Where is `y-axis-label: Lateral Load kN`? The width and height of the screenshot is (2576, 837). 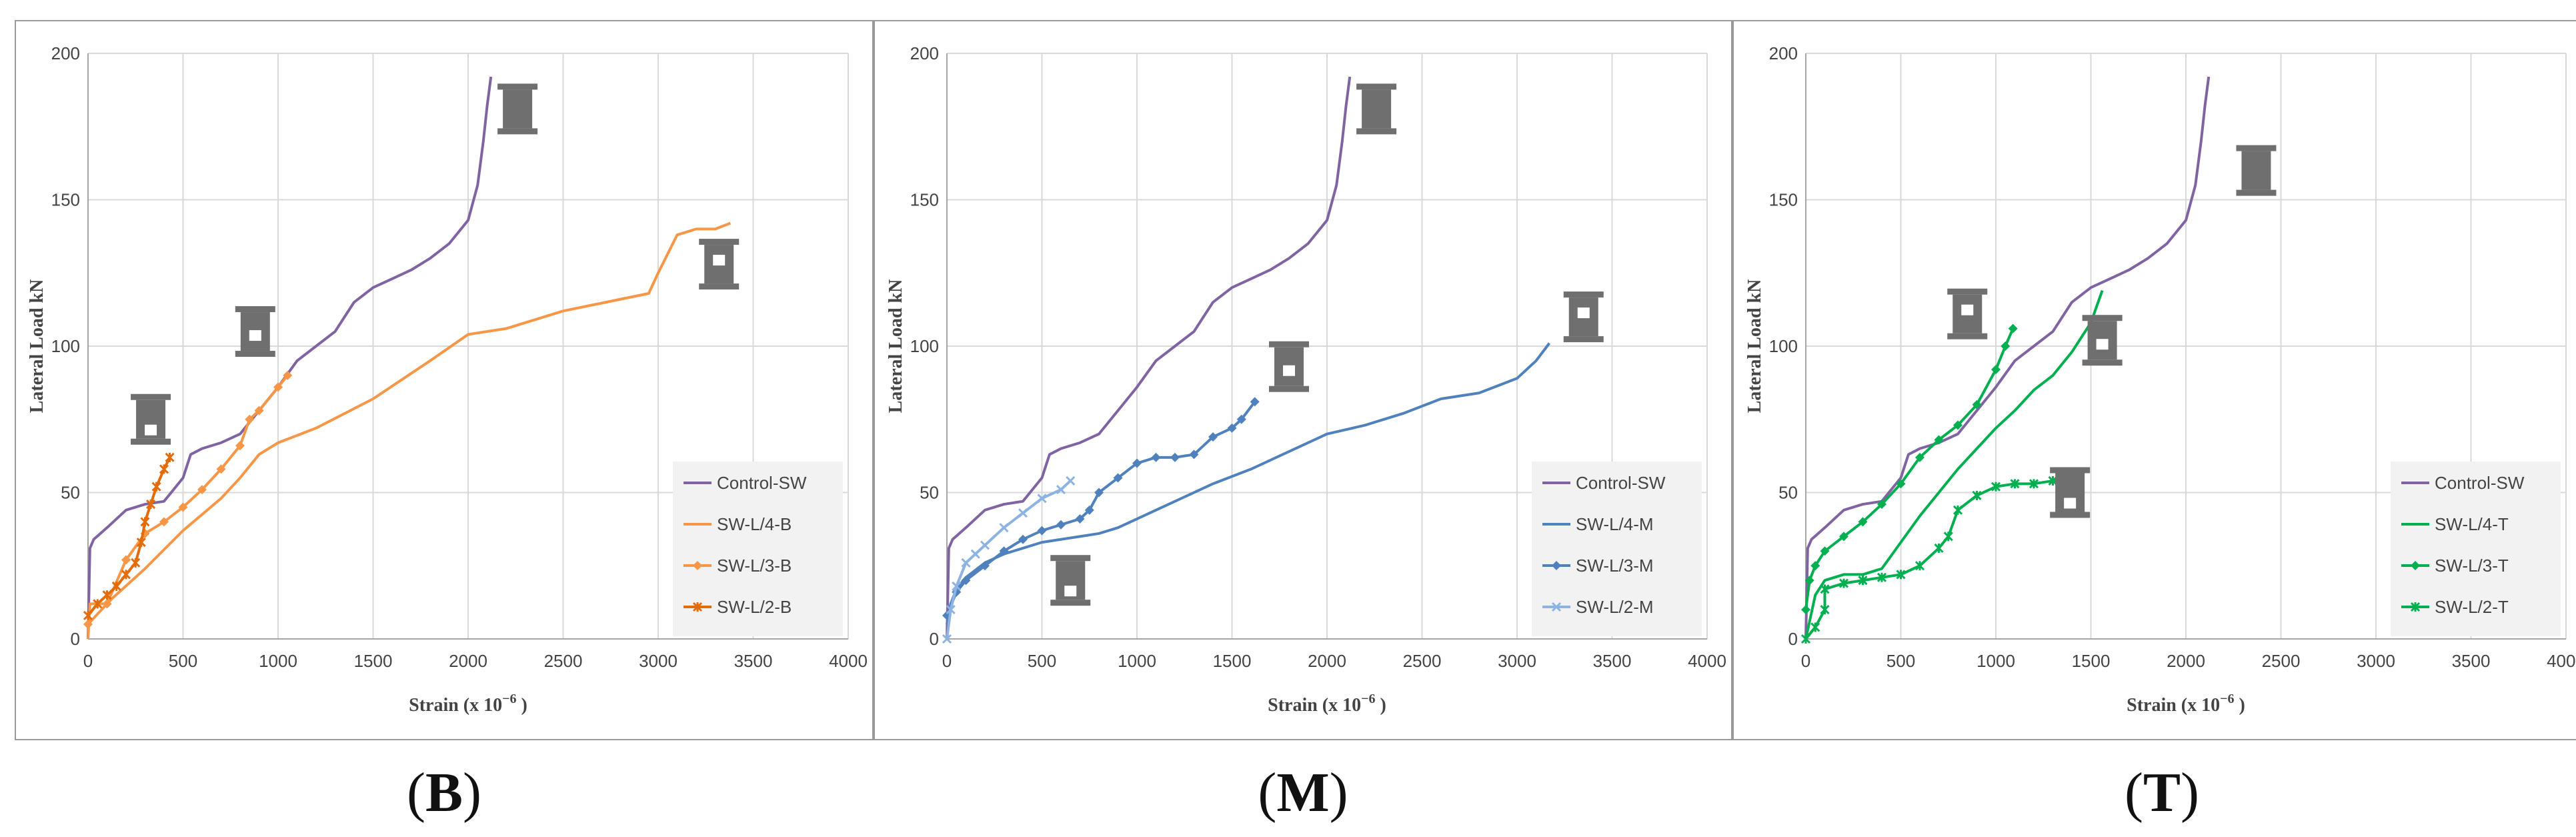 y-axis-label: Lateral Load kN is located at coordinates (896, 346).